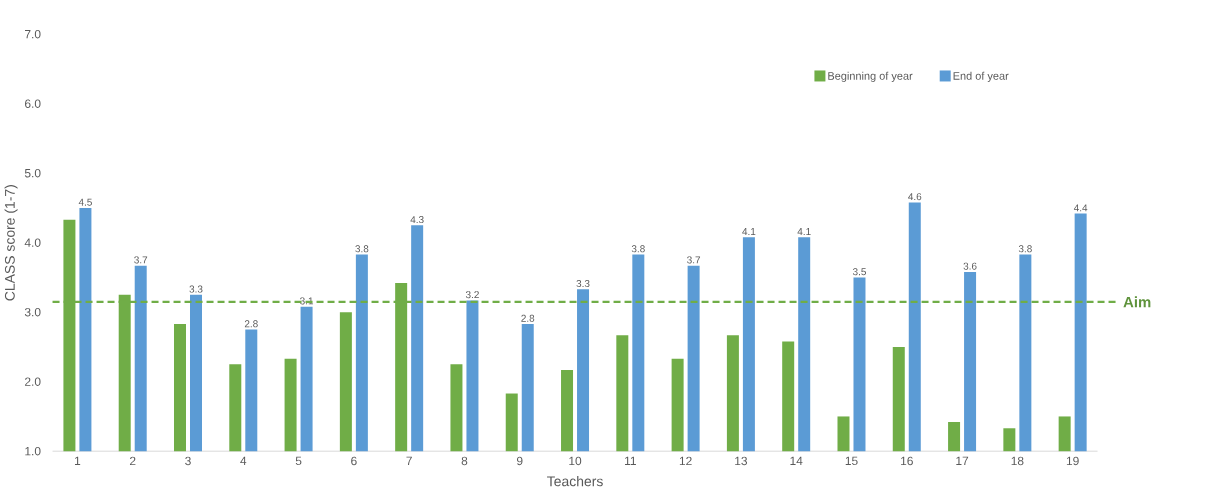  Describe the element at coordinates (685, 461) in the screenshot. I see `x-tick-label: 12` at that location.